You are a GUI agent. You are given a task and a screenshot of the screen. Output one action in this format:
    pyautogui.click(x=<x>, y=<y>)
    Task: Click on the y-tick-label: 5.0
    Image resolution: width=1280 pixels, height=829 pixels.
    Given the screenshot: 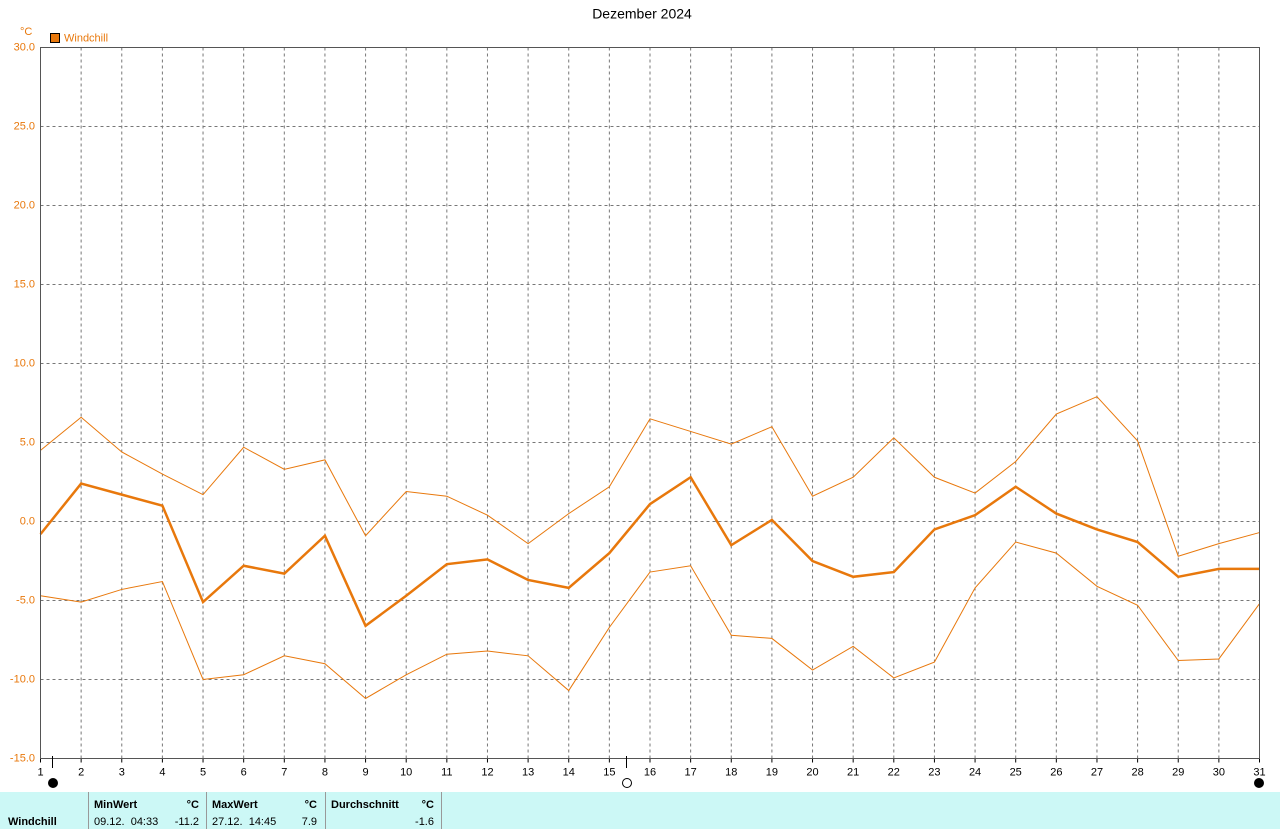 What is the action you would take?
    pyautogui.click(x=27, y=442)
    